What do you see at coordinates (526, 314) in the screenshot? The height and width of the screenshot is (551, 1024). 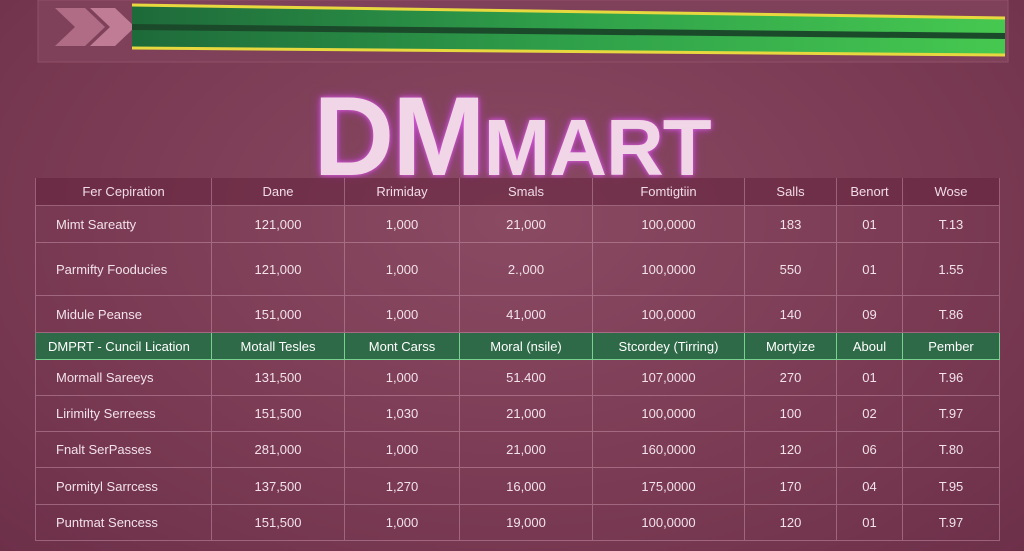 I see `table-cell: 41,000` at bounding box center [526, 314].